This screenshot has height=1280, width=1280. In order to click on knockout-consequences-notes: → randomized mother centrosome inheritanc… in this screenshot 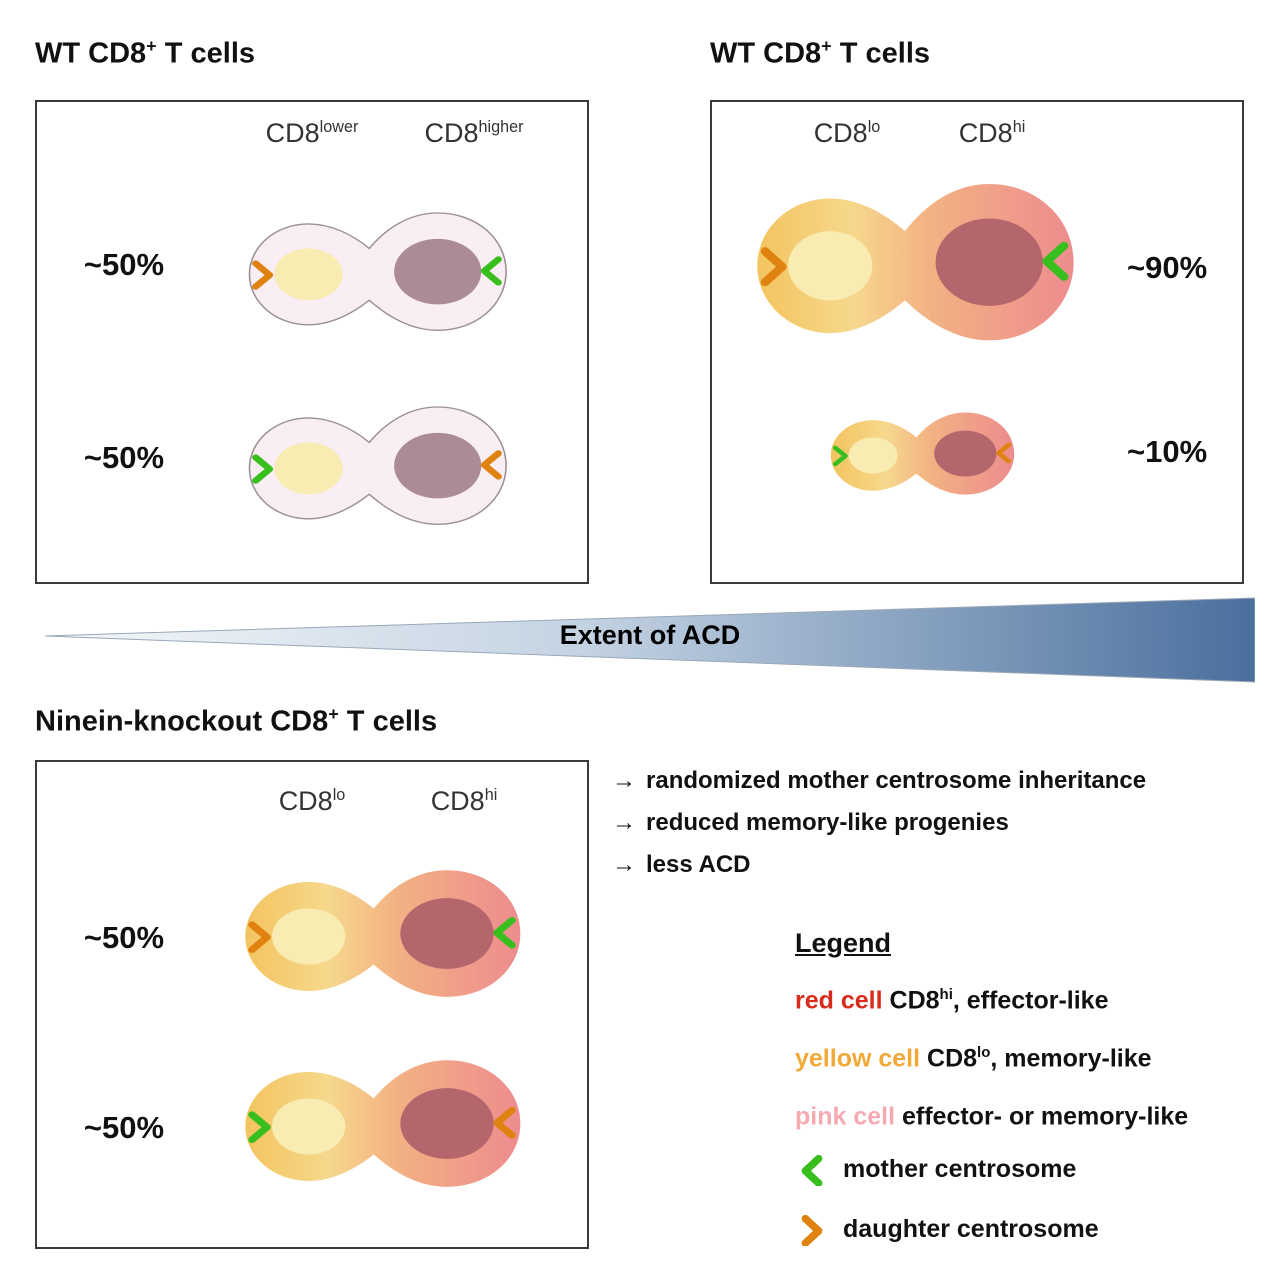, I will do `click(937, 823)`.